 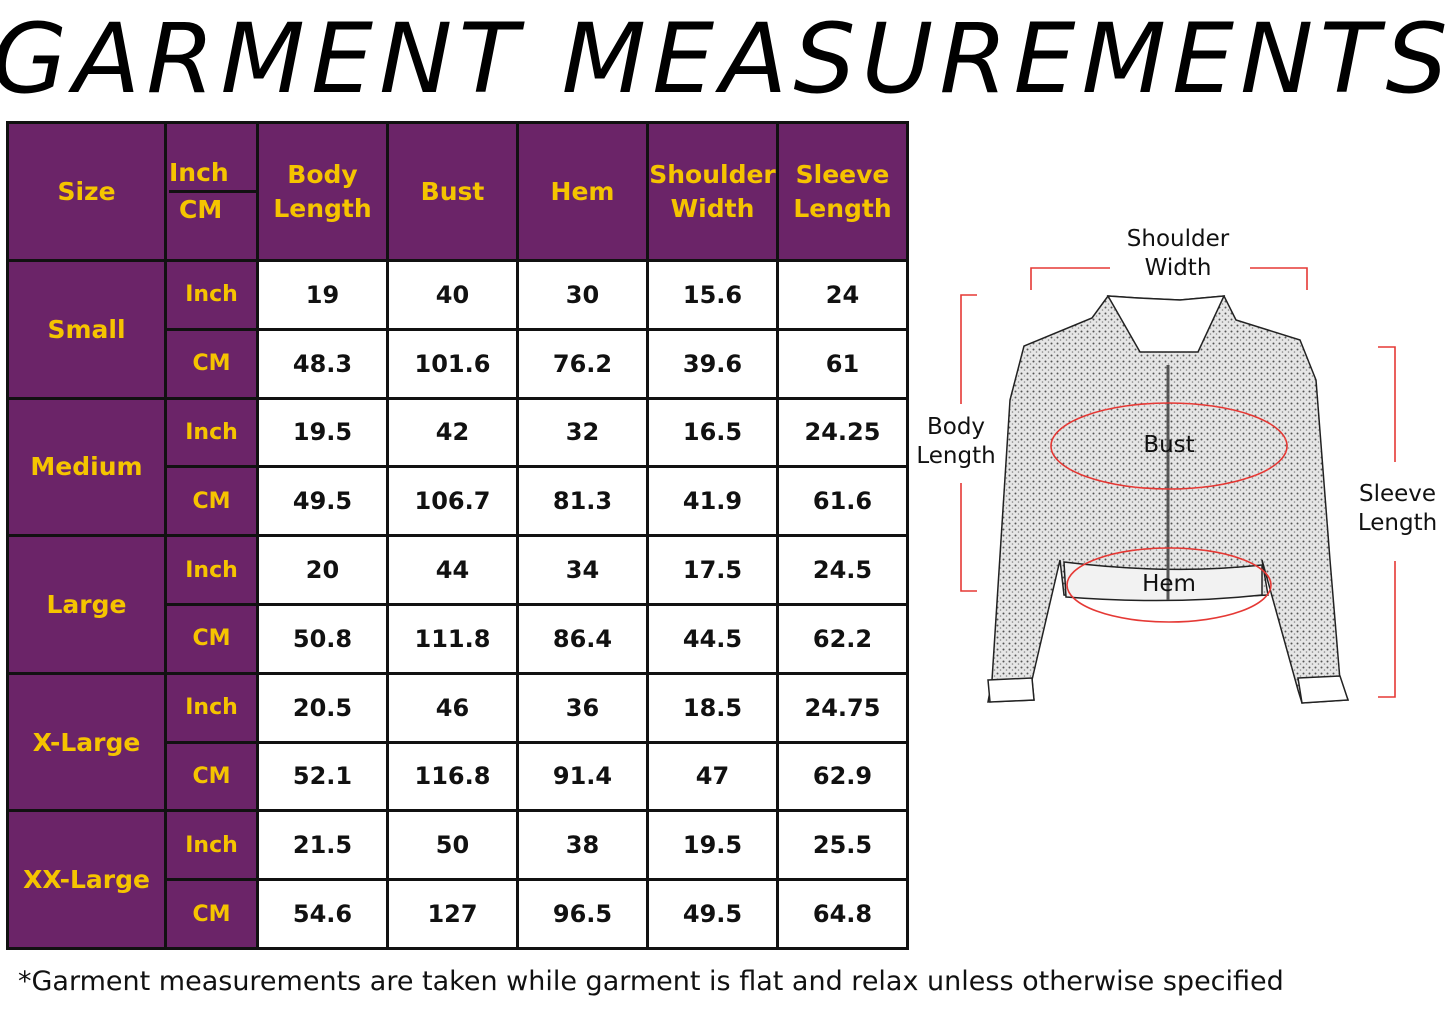 What do you see at coordinates (322, 295) in the screenshot?
I see `measurement-cell: 19` at bounding box center [322, 295].